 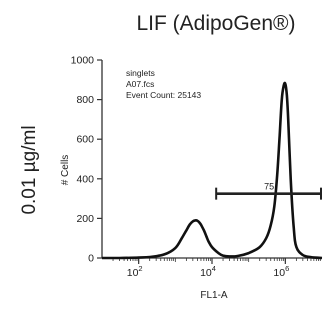 What do you see at coordinates (140, 84) in the screenshot?
I see `annotation-file-name: A07.fcs` at bounding box center [140, 84].